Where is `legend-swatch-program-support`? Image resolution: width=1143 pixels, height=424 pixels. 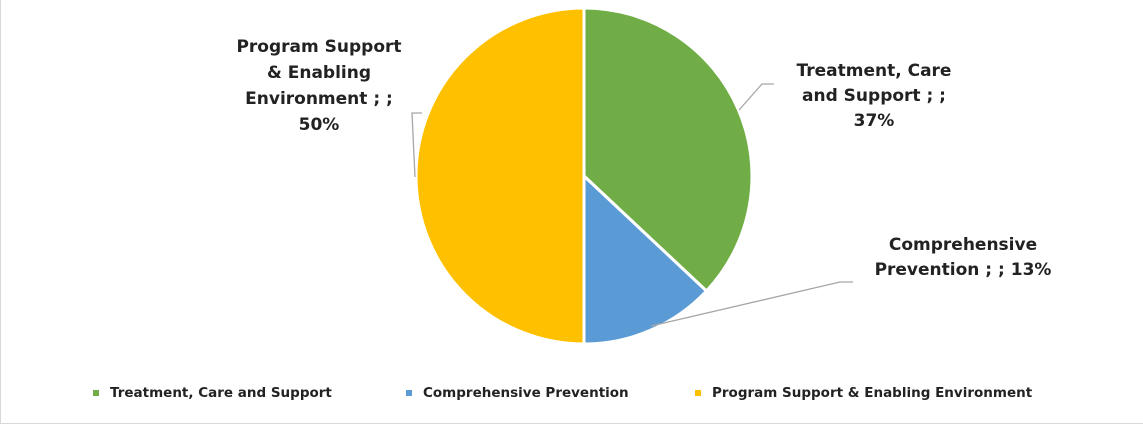
legend-swatch-program-support is located at coordinates (698, 393).